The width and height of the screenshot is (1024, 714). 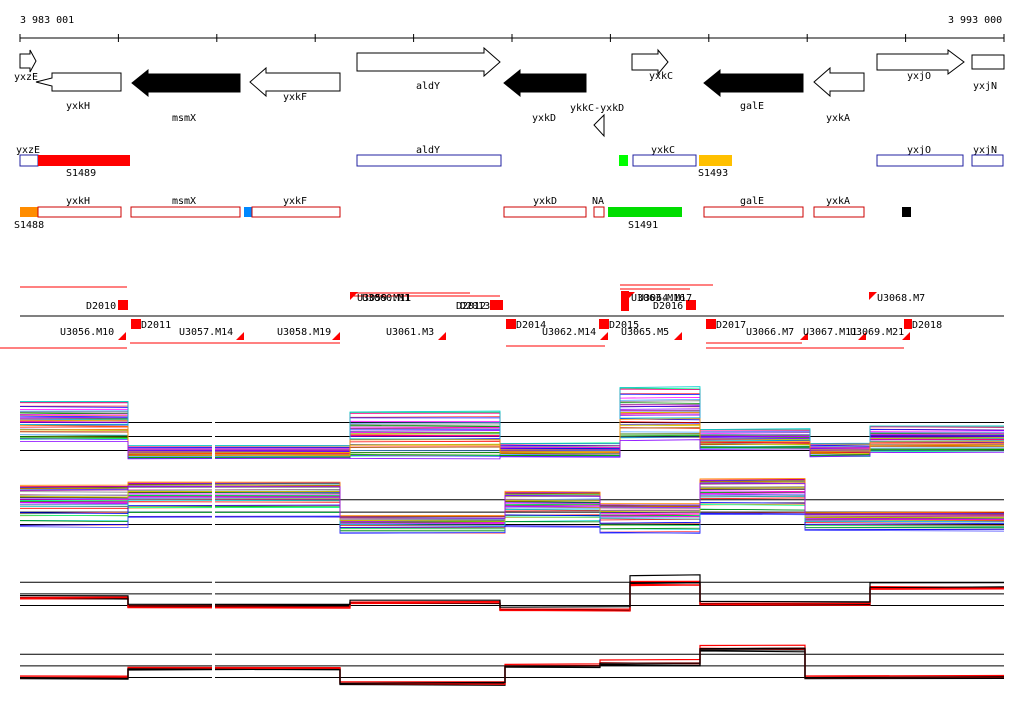 What do you see at coordinates (663, 150) in the screenshot?
I see `fwd-label-yxkC: yxkC` at bounding box center [663, 150].